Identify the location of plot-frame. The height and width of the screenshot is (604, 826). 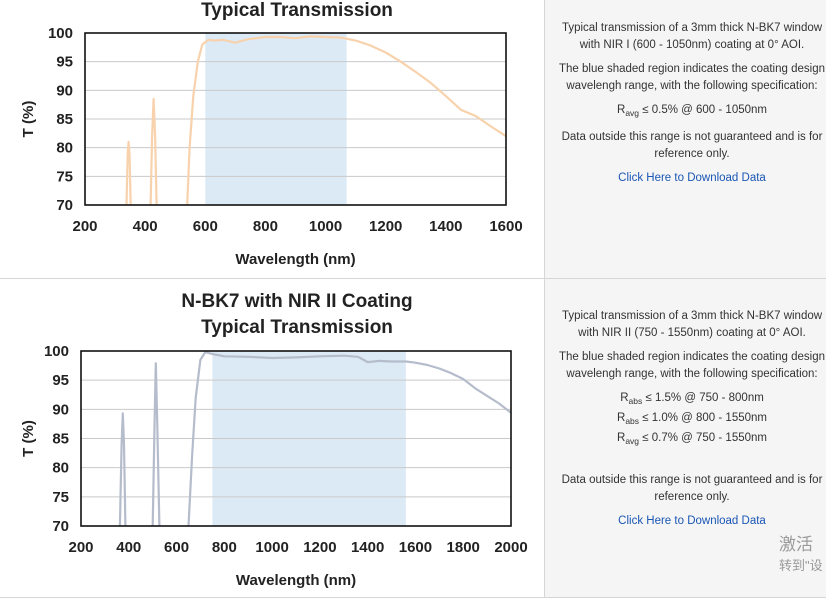
(295, 119).